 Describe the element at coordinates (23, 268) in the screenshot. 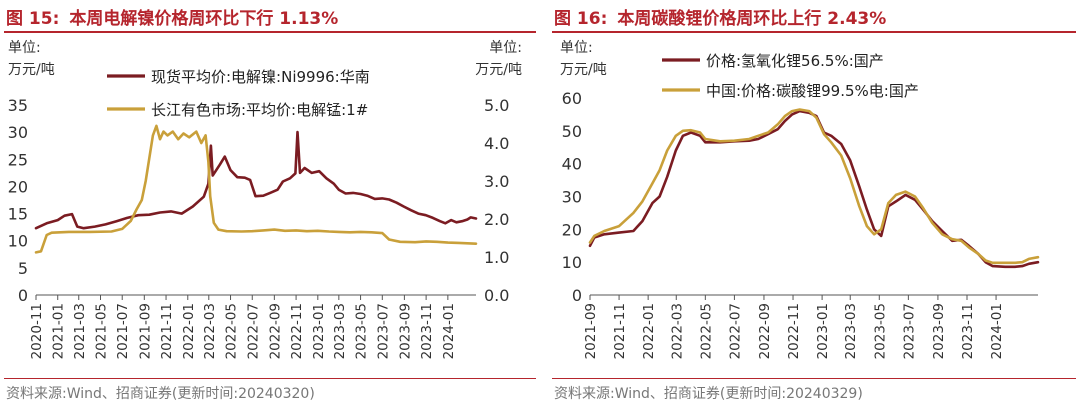

I see `y-tick-label-left: 5` at that location.